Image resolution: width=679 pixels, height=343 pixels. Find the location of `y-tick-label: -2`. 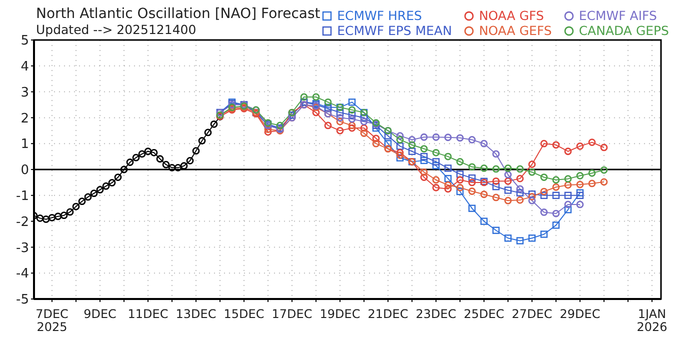

y-tick-label: -2 is located at coordinates (22, 222).